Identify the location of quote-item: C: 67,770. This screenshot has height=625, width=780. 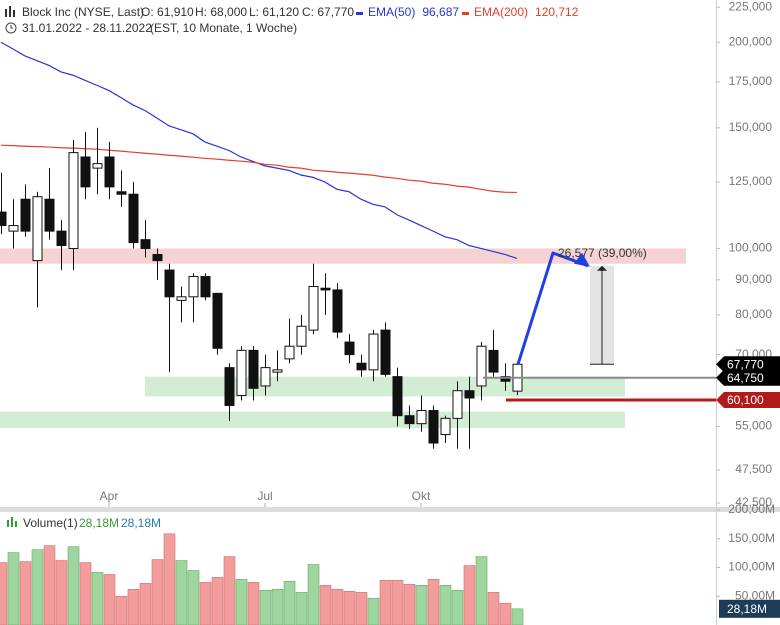
(328, 12).